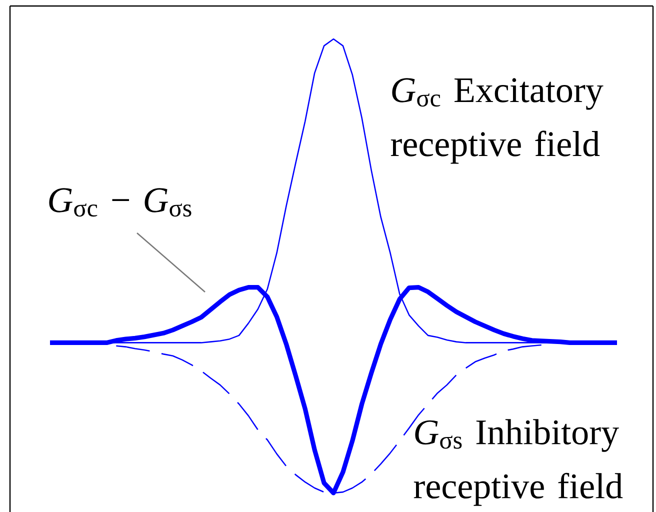 The height and width of the screenshot is (512, 656). What do you see at coordinates (497, 121) in the screenshot?
I see `series-label: G$_{σc}$ Excitatory receptive field` at bounding box center [497, 121].